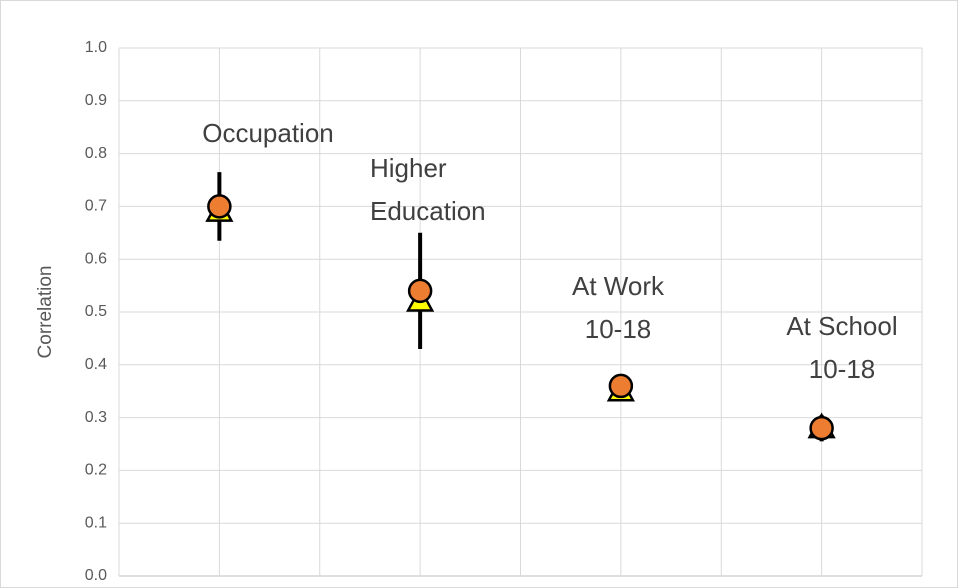 Image resolution: width=958 pixels, height=588 pixels. What do you see at coordinates (268, 133) in the screenshot?
I see `annotation: Occupation` at bounding box center [268, 133].